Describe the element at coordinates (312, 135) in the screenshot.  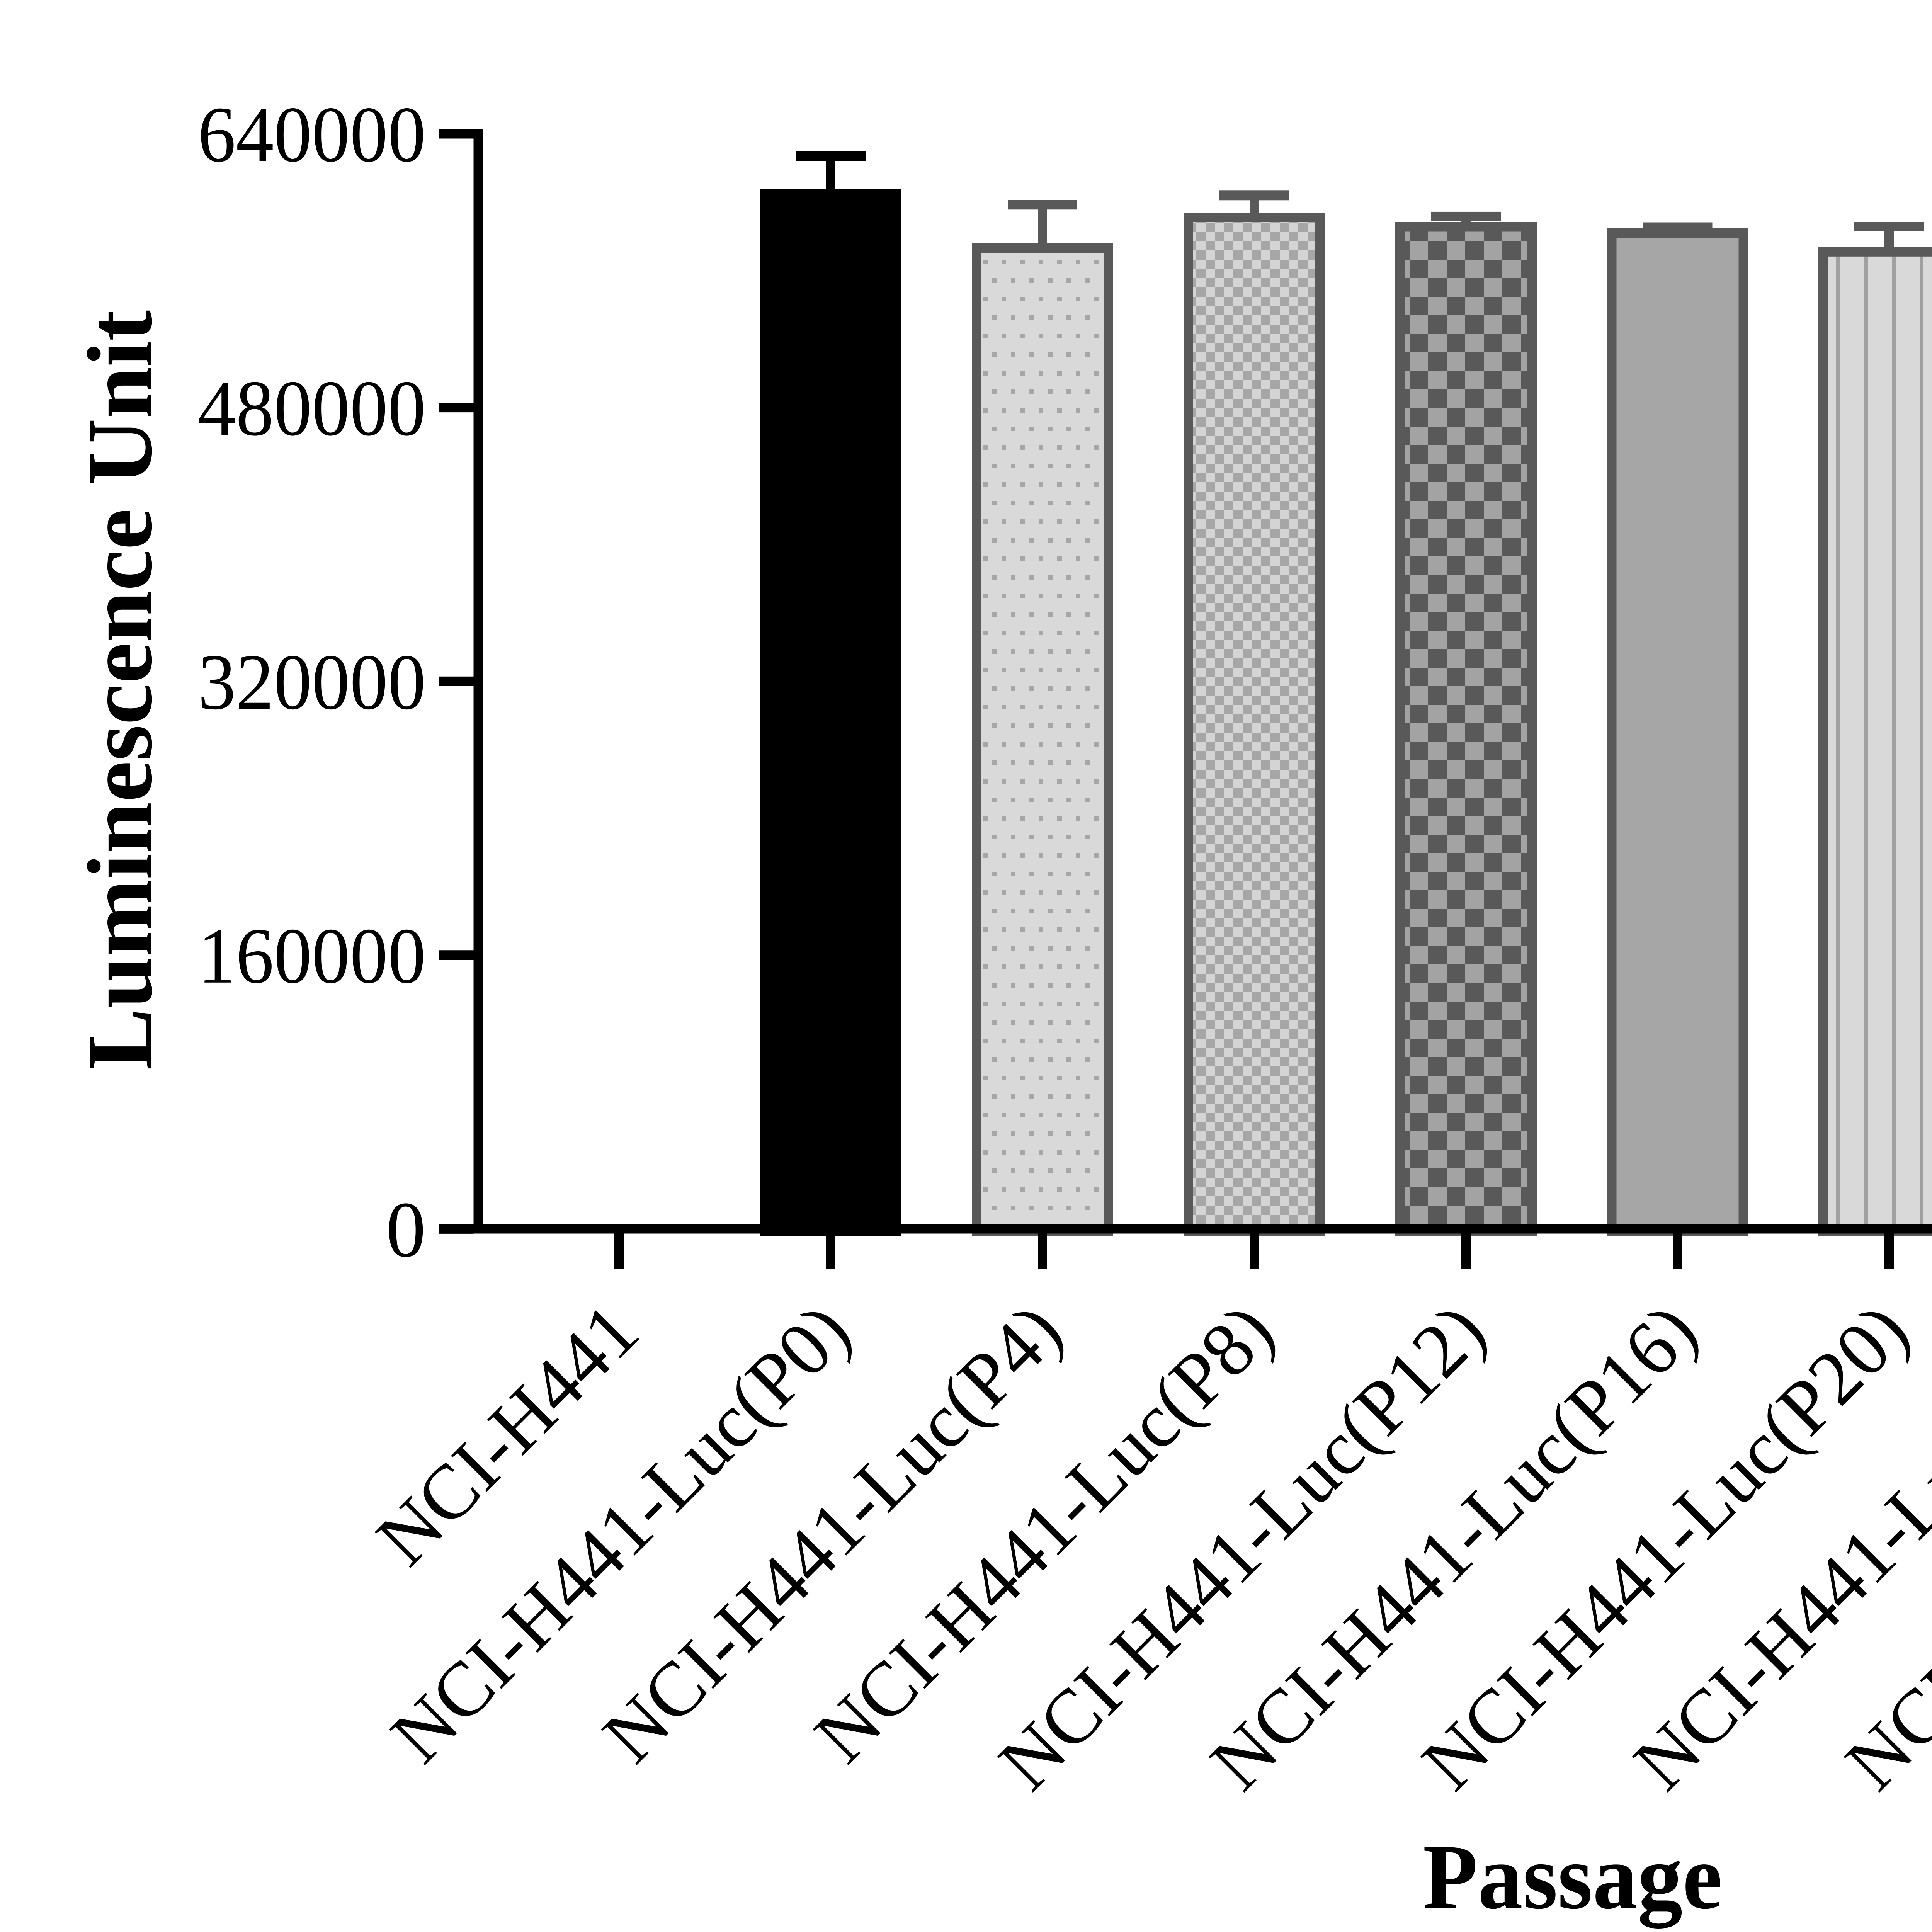
I see `svg-text: 640000` at that location.